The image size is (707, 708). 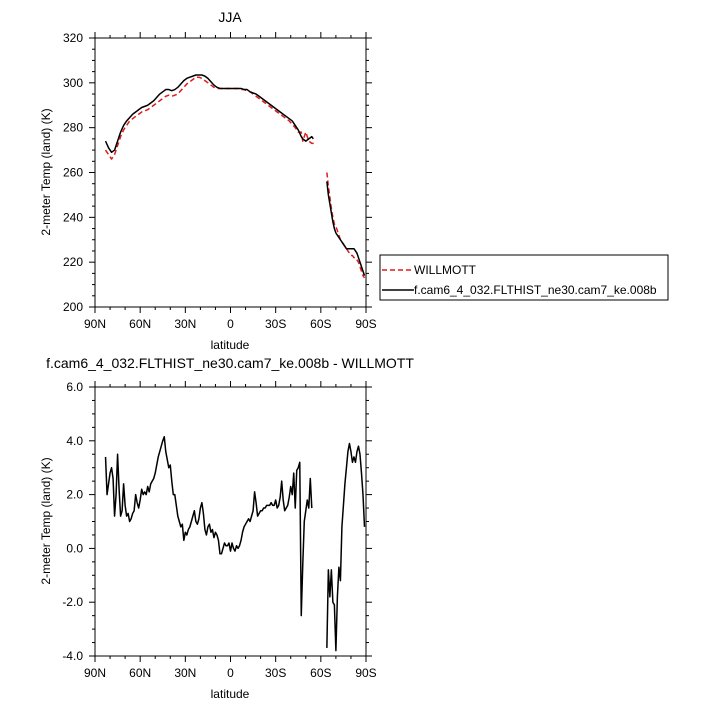 I want to click on bottom-y-tick-label: 2.0, so click(x=74, y=495).